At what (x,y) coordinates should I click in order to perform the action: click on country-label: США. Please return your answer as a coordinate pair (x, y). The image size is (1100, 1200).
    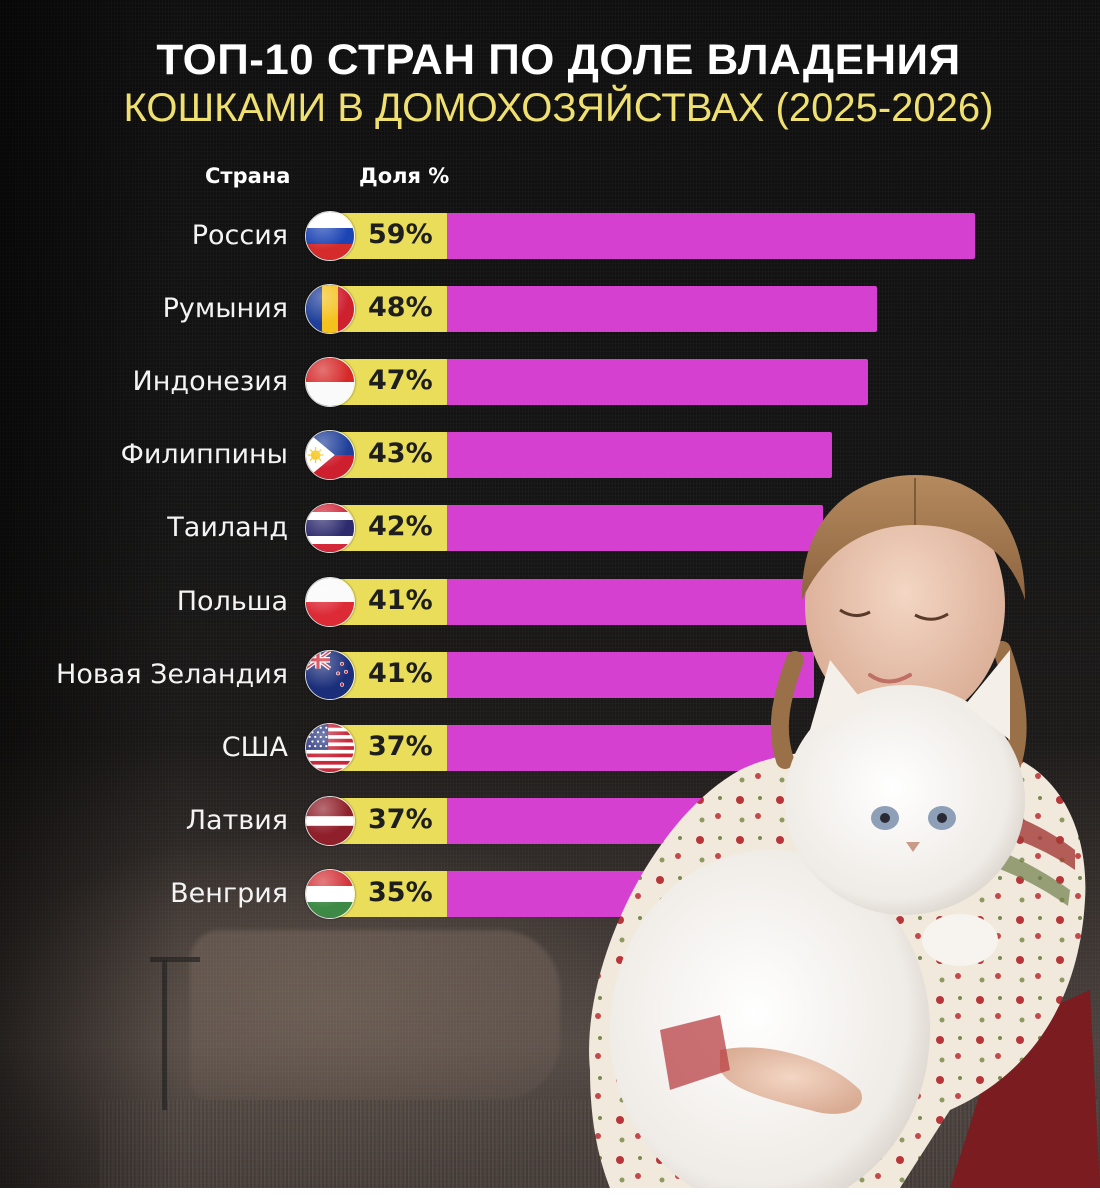
    Looking at the image, I should click on (254, 747).